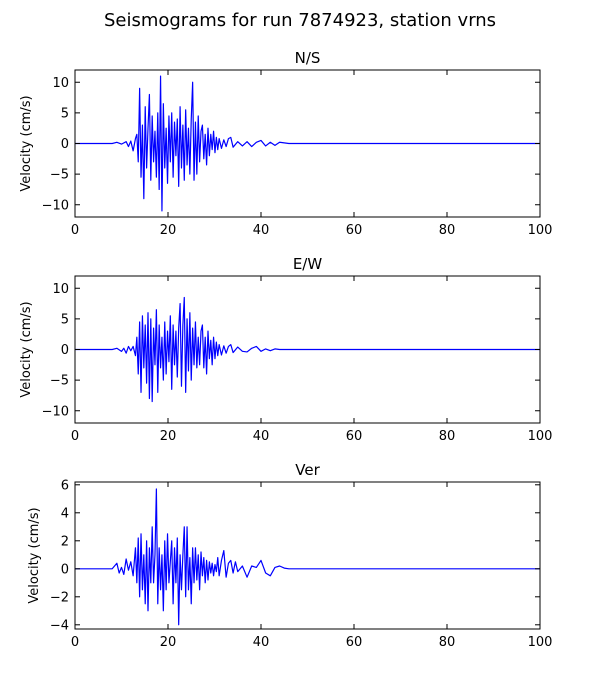 The image size is (600, 700). What do you see at coordinates (65, 513) in the screenshot?
I see `y-tick-label: 4` at bounding box center [65, 513].